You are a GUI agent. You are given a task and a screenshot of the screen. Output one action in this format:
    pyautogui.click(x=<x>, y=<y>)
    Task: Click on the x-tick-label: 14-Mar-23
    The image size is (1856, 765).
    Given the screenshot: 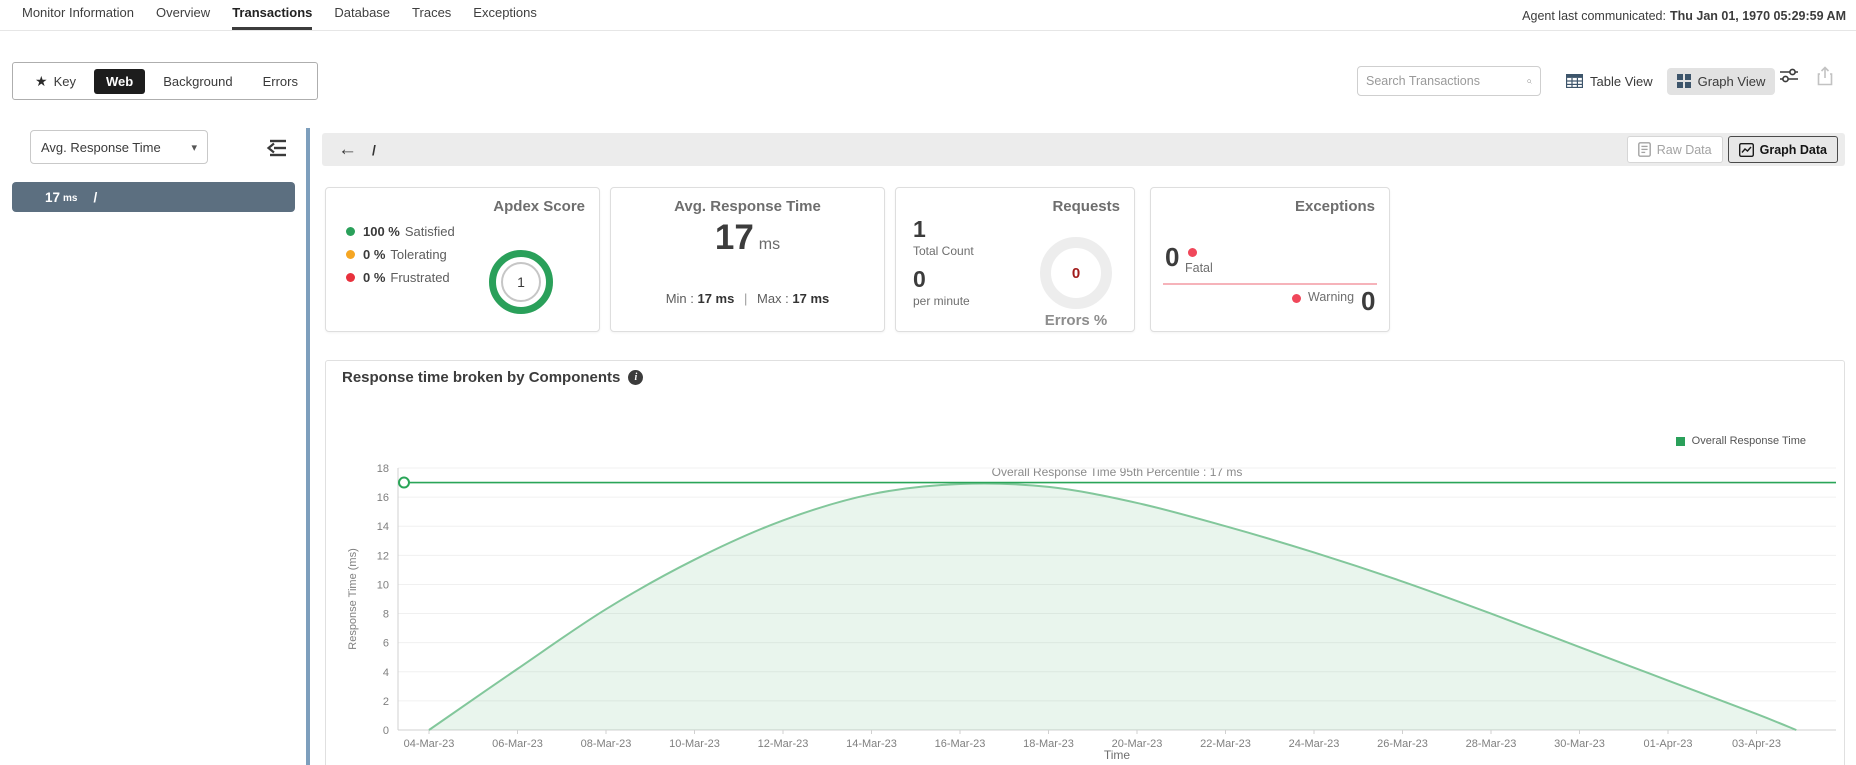 What is the action you would take?
    pyautogui.click(x=871, y=744)
    